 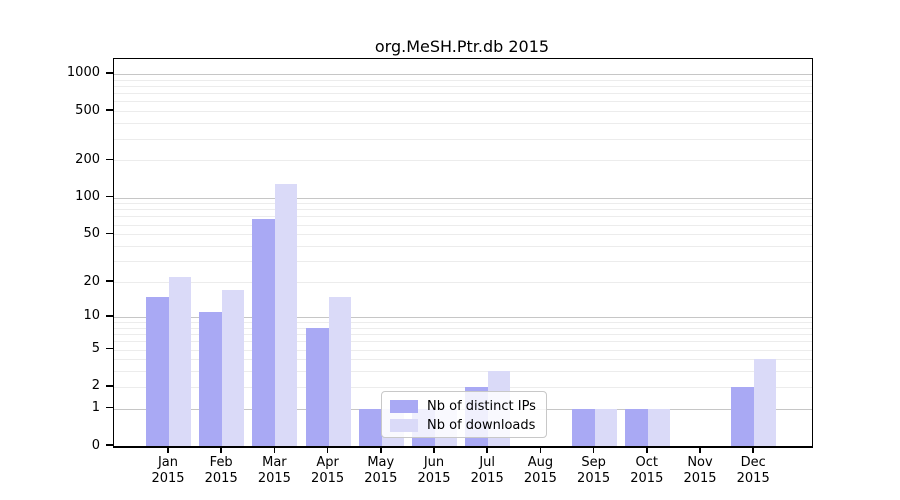 I want to click on legend: Nb of distinct IPs Nb of downloads, so click(x=464, y=414).